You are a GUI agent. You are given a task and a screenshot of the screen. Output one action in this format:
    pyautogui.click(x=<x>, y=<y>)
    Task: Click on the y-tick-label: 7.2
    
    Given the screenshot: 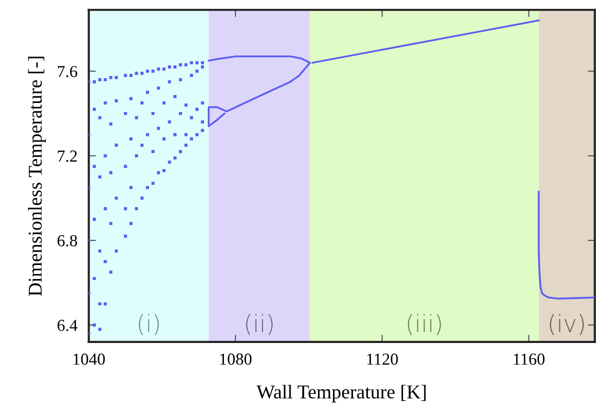 What is the action you would take?
    pyautogui.click(x=67, y=156)
    